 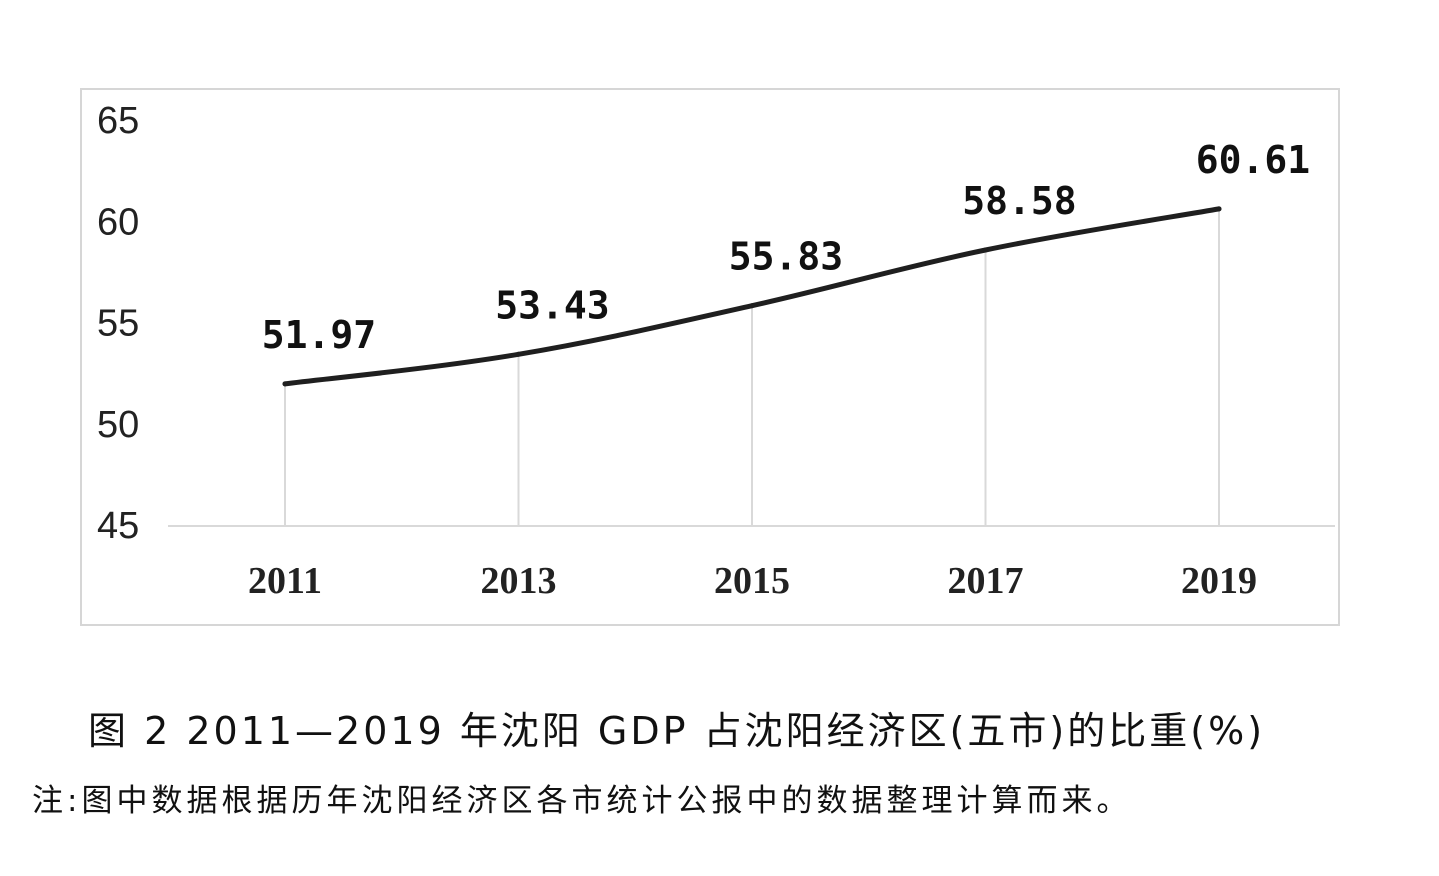 What do you see at coordinates (986, 581) in the screenshot?
I see `x-tick-label: 2017` at bounding box center [986, 581].